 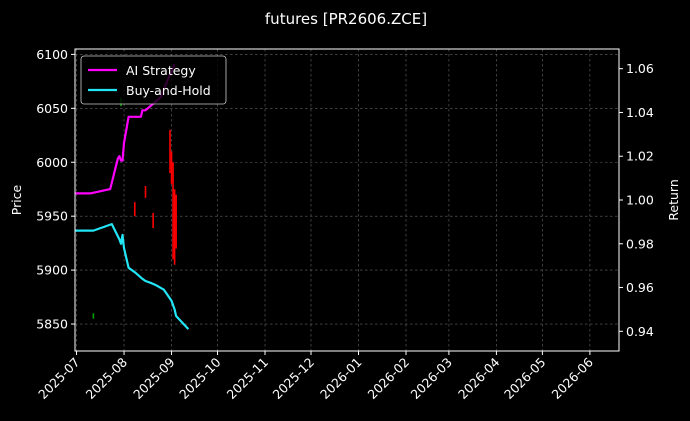 I want to click on y-left-tick-label: 6050, so click(x=52, y=108).